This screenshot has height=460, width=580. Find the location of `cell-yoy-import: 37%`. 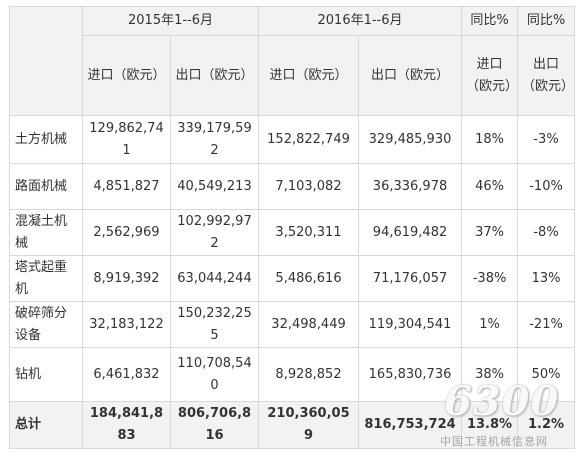

cell-yoy-import: 37% is located at coordinates (490, 232).